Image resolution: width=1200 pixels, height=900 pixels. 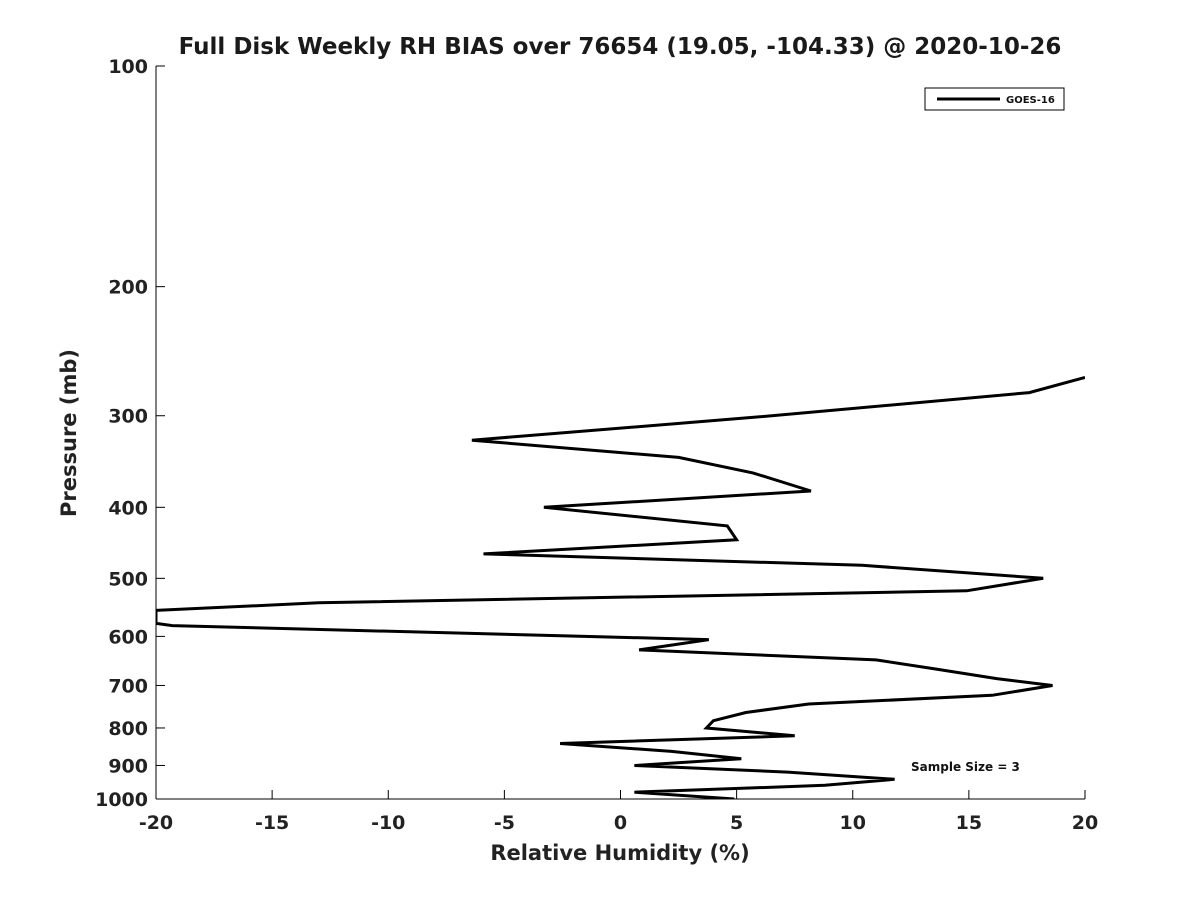 What do you see at coordinates (388, 823) in the screenshot?
I see `x-tick-label-2: -10` at bounding box center [388, 823].